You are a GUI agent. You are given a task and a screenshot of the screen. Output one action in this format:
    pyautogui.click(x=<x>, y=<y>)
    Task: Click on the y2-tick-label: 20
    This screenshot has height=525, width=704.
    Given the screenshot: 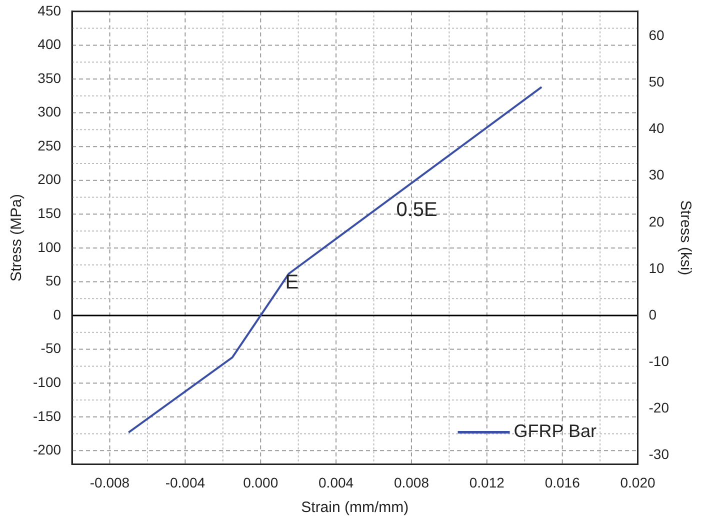 What is the action you would take?
    pyautogui.click(x=656, y=221)
    